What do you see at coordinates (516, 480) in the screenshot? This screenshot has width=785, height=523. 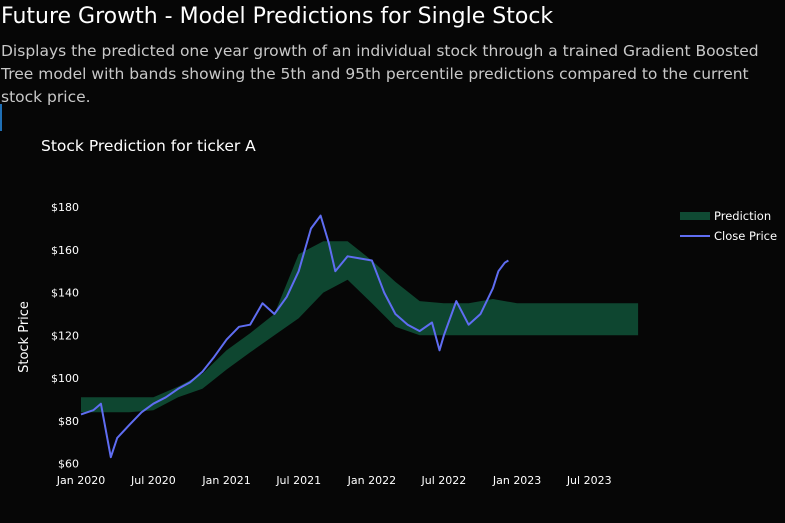 I see `x-tick-label: Jan 2023` at bounding box center [516, 480].